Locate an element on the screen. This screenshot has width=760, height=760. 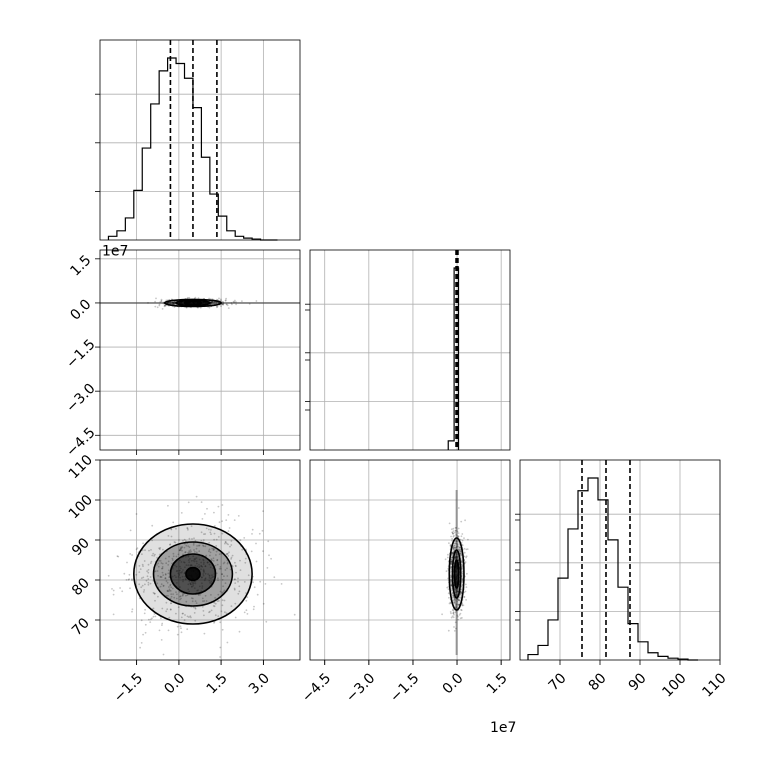
x-tick-label-0-1: 0.0 is located at coordinates (174, 683).